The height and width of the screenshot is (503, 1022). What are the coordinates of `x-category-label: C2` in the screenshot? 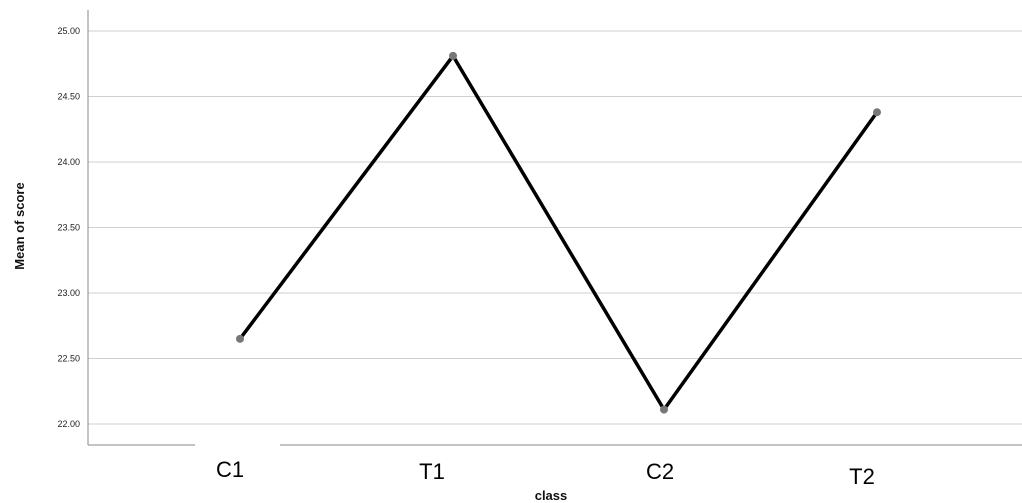 It's located at (660, 471).